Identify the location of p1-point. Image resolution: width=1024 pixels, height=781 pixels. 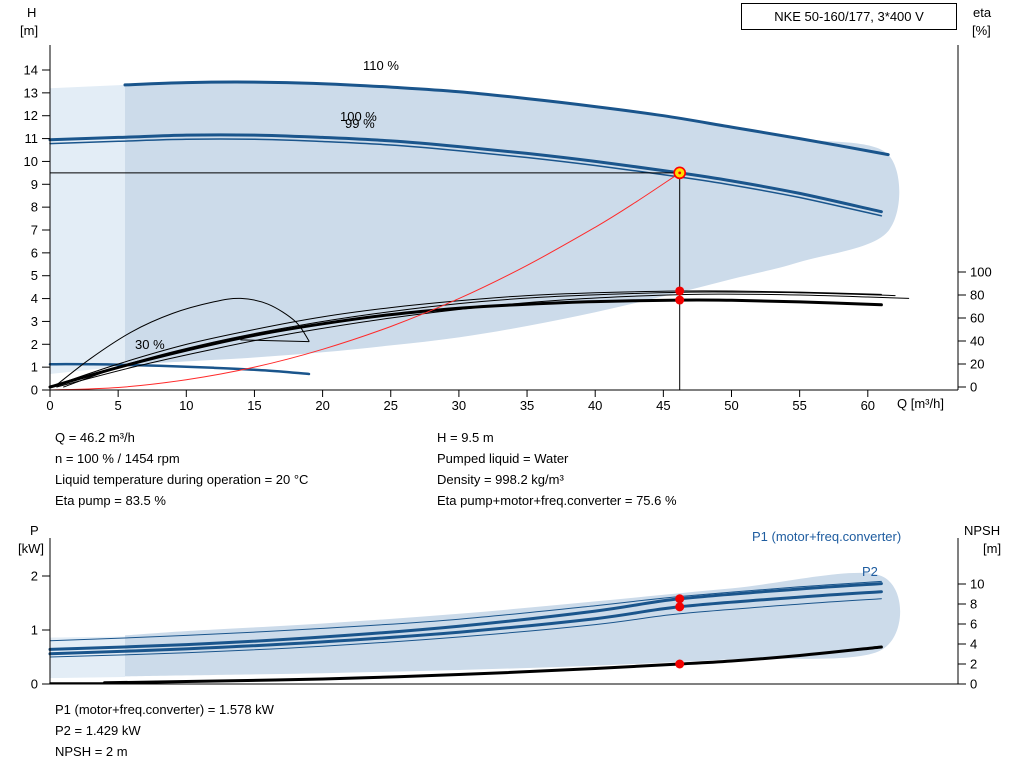
(680, 599).